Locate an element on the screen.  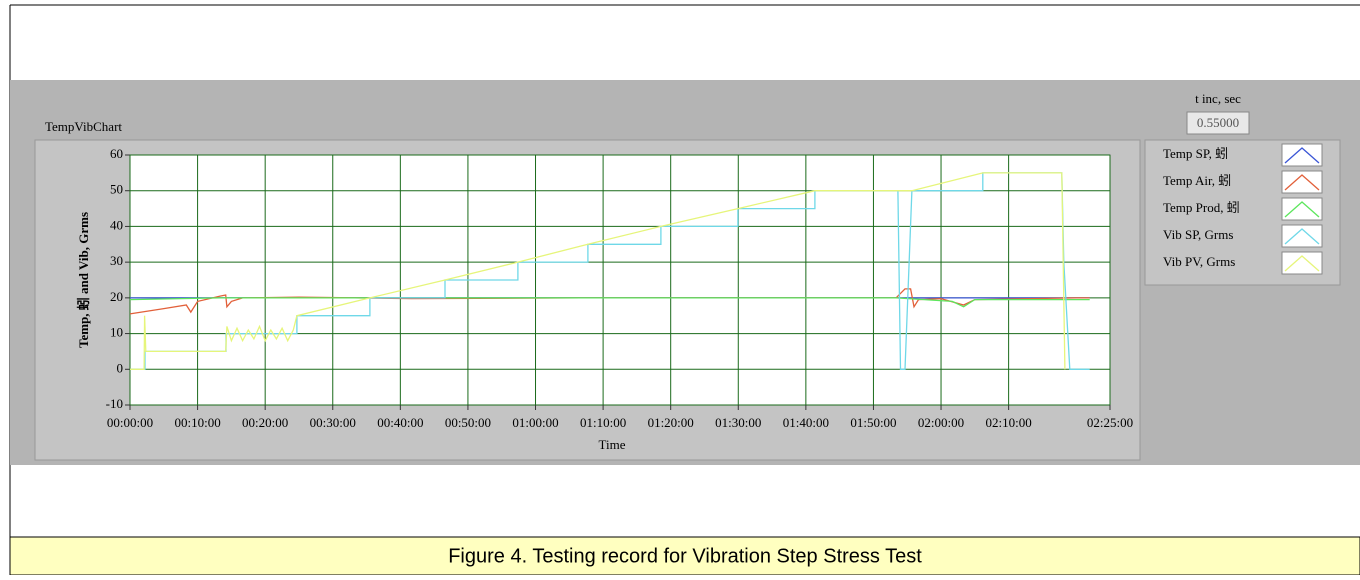
legend-label: Temp SP, 蚓 is located at coordinates (1195, 153).